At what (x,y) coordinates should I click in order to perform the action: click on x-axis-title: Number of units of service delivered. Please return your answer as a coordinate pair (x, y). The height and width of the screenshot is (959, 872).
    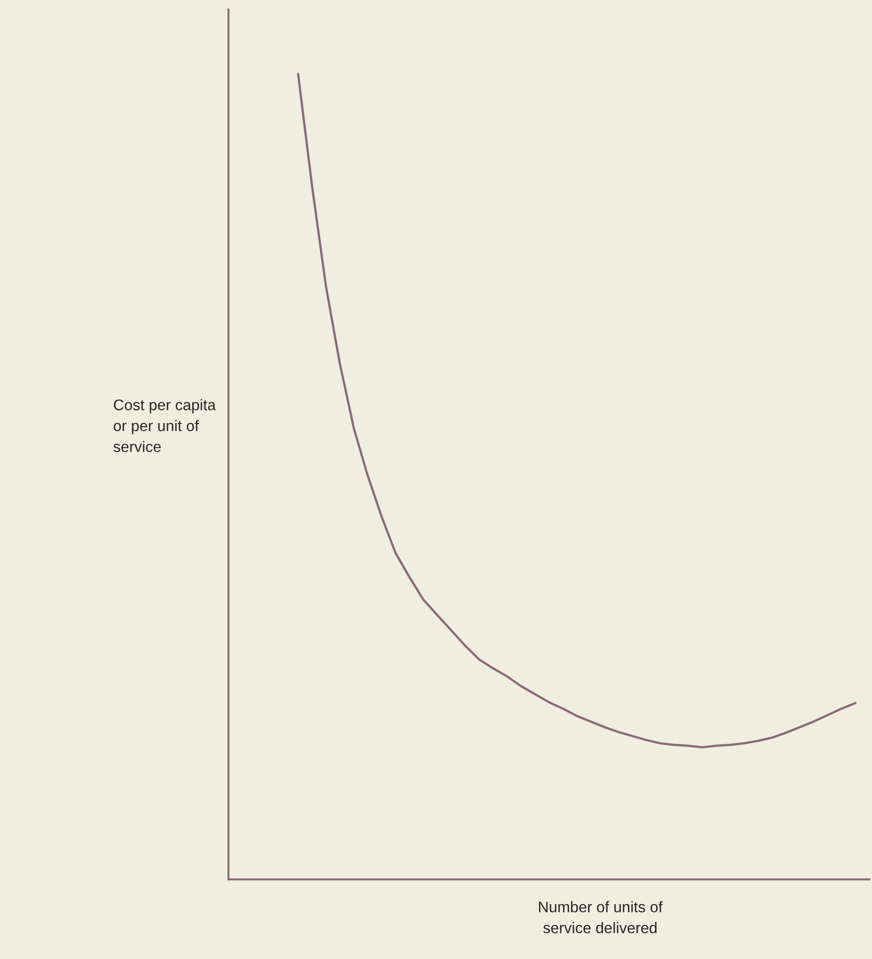
    Looking at the image, I should click on (601, 917).